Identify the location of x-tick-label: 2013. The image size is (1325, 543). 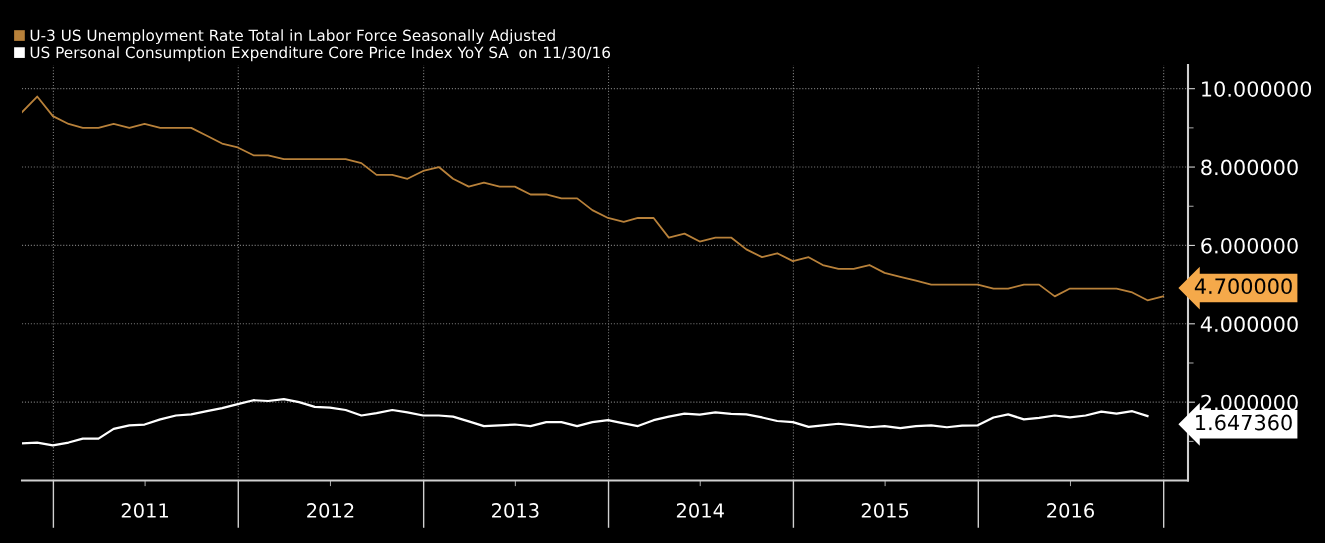
(515, 510).